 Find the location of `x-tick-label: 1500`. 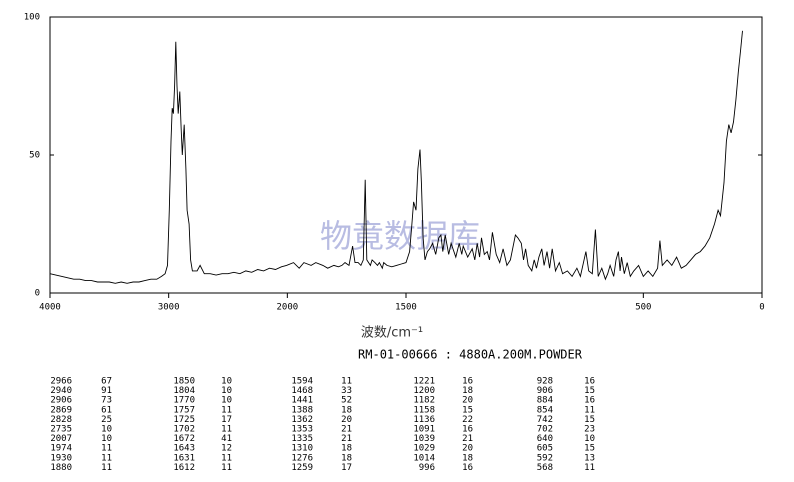

x-tick-label: 1500 is located at coordinates (406, 308).